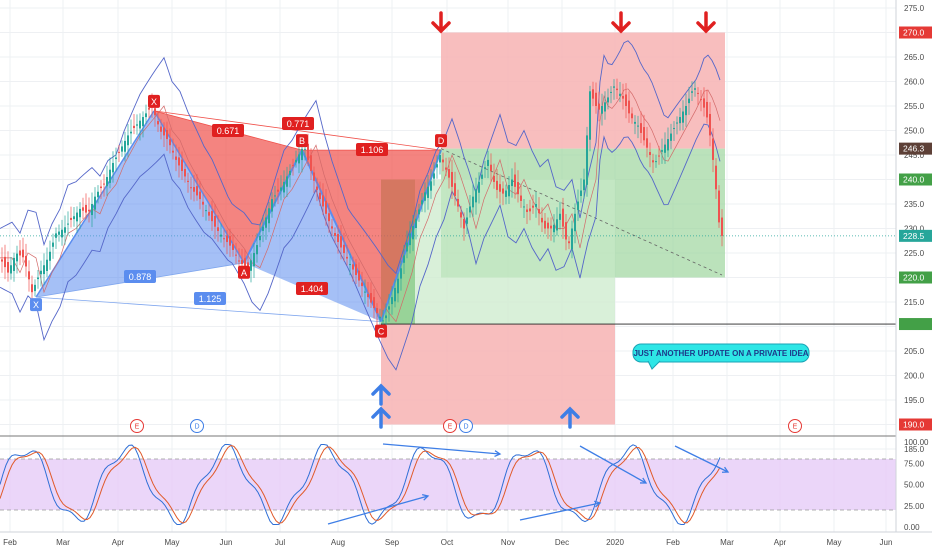  What do you see at coordinates (673, 542) in the screenshot?
I see `time-tick-label: Feb` at bounding box center [673, 542].